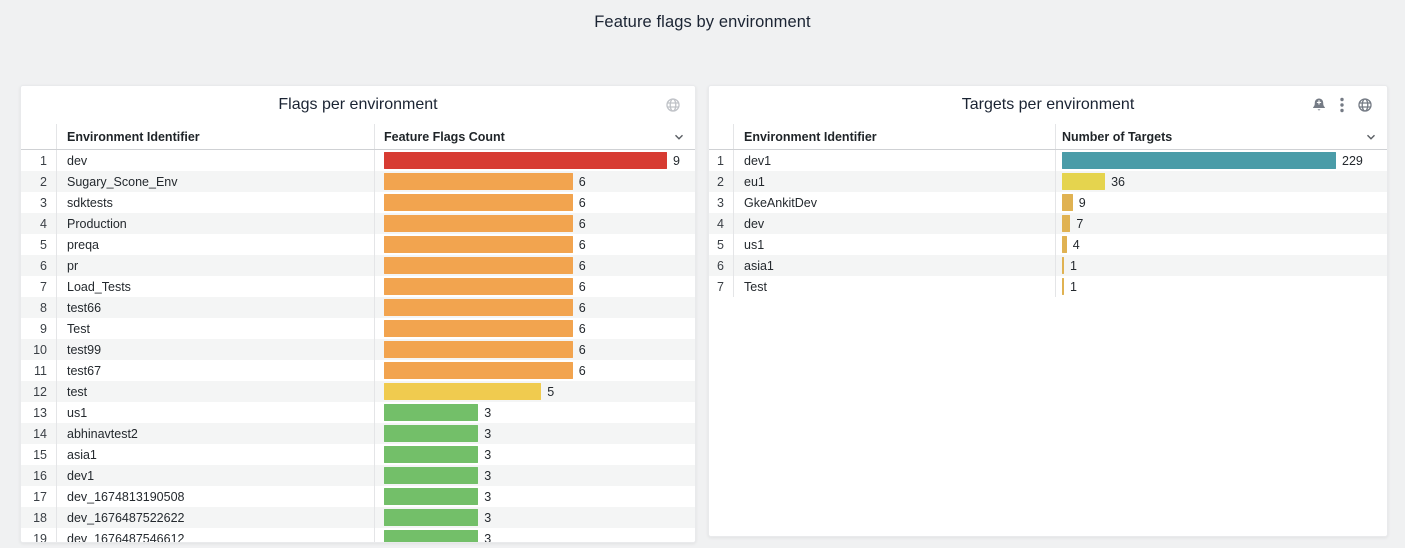  Describe the element at coordinates (358, 160) in the screenshot. I see `table-row: 1 dev 9` at that location.